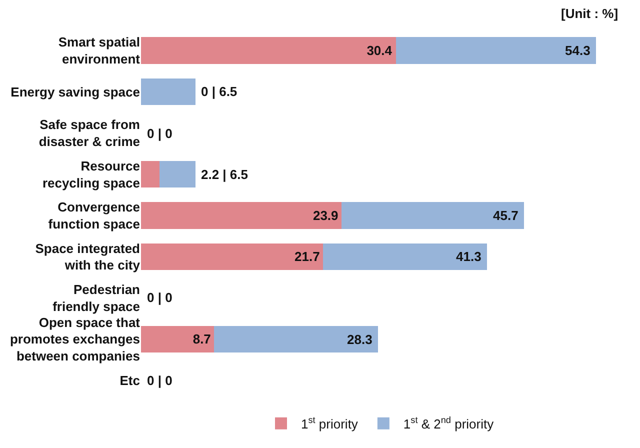  I want to click on data-label: 23.9, so click(325, 215).